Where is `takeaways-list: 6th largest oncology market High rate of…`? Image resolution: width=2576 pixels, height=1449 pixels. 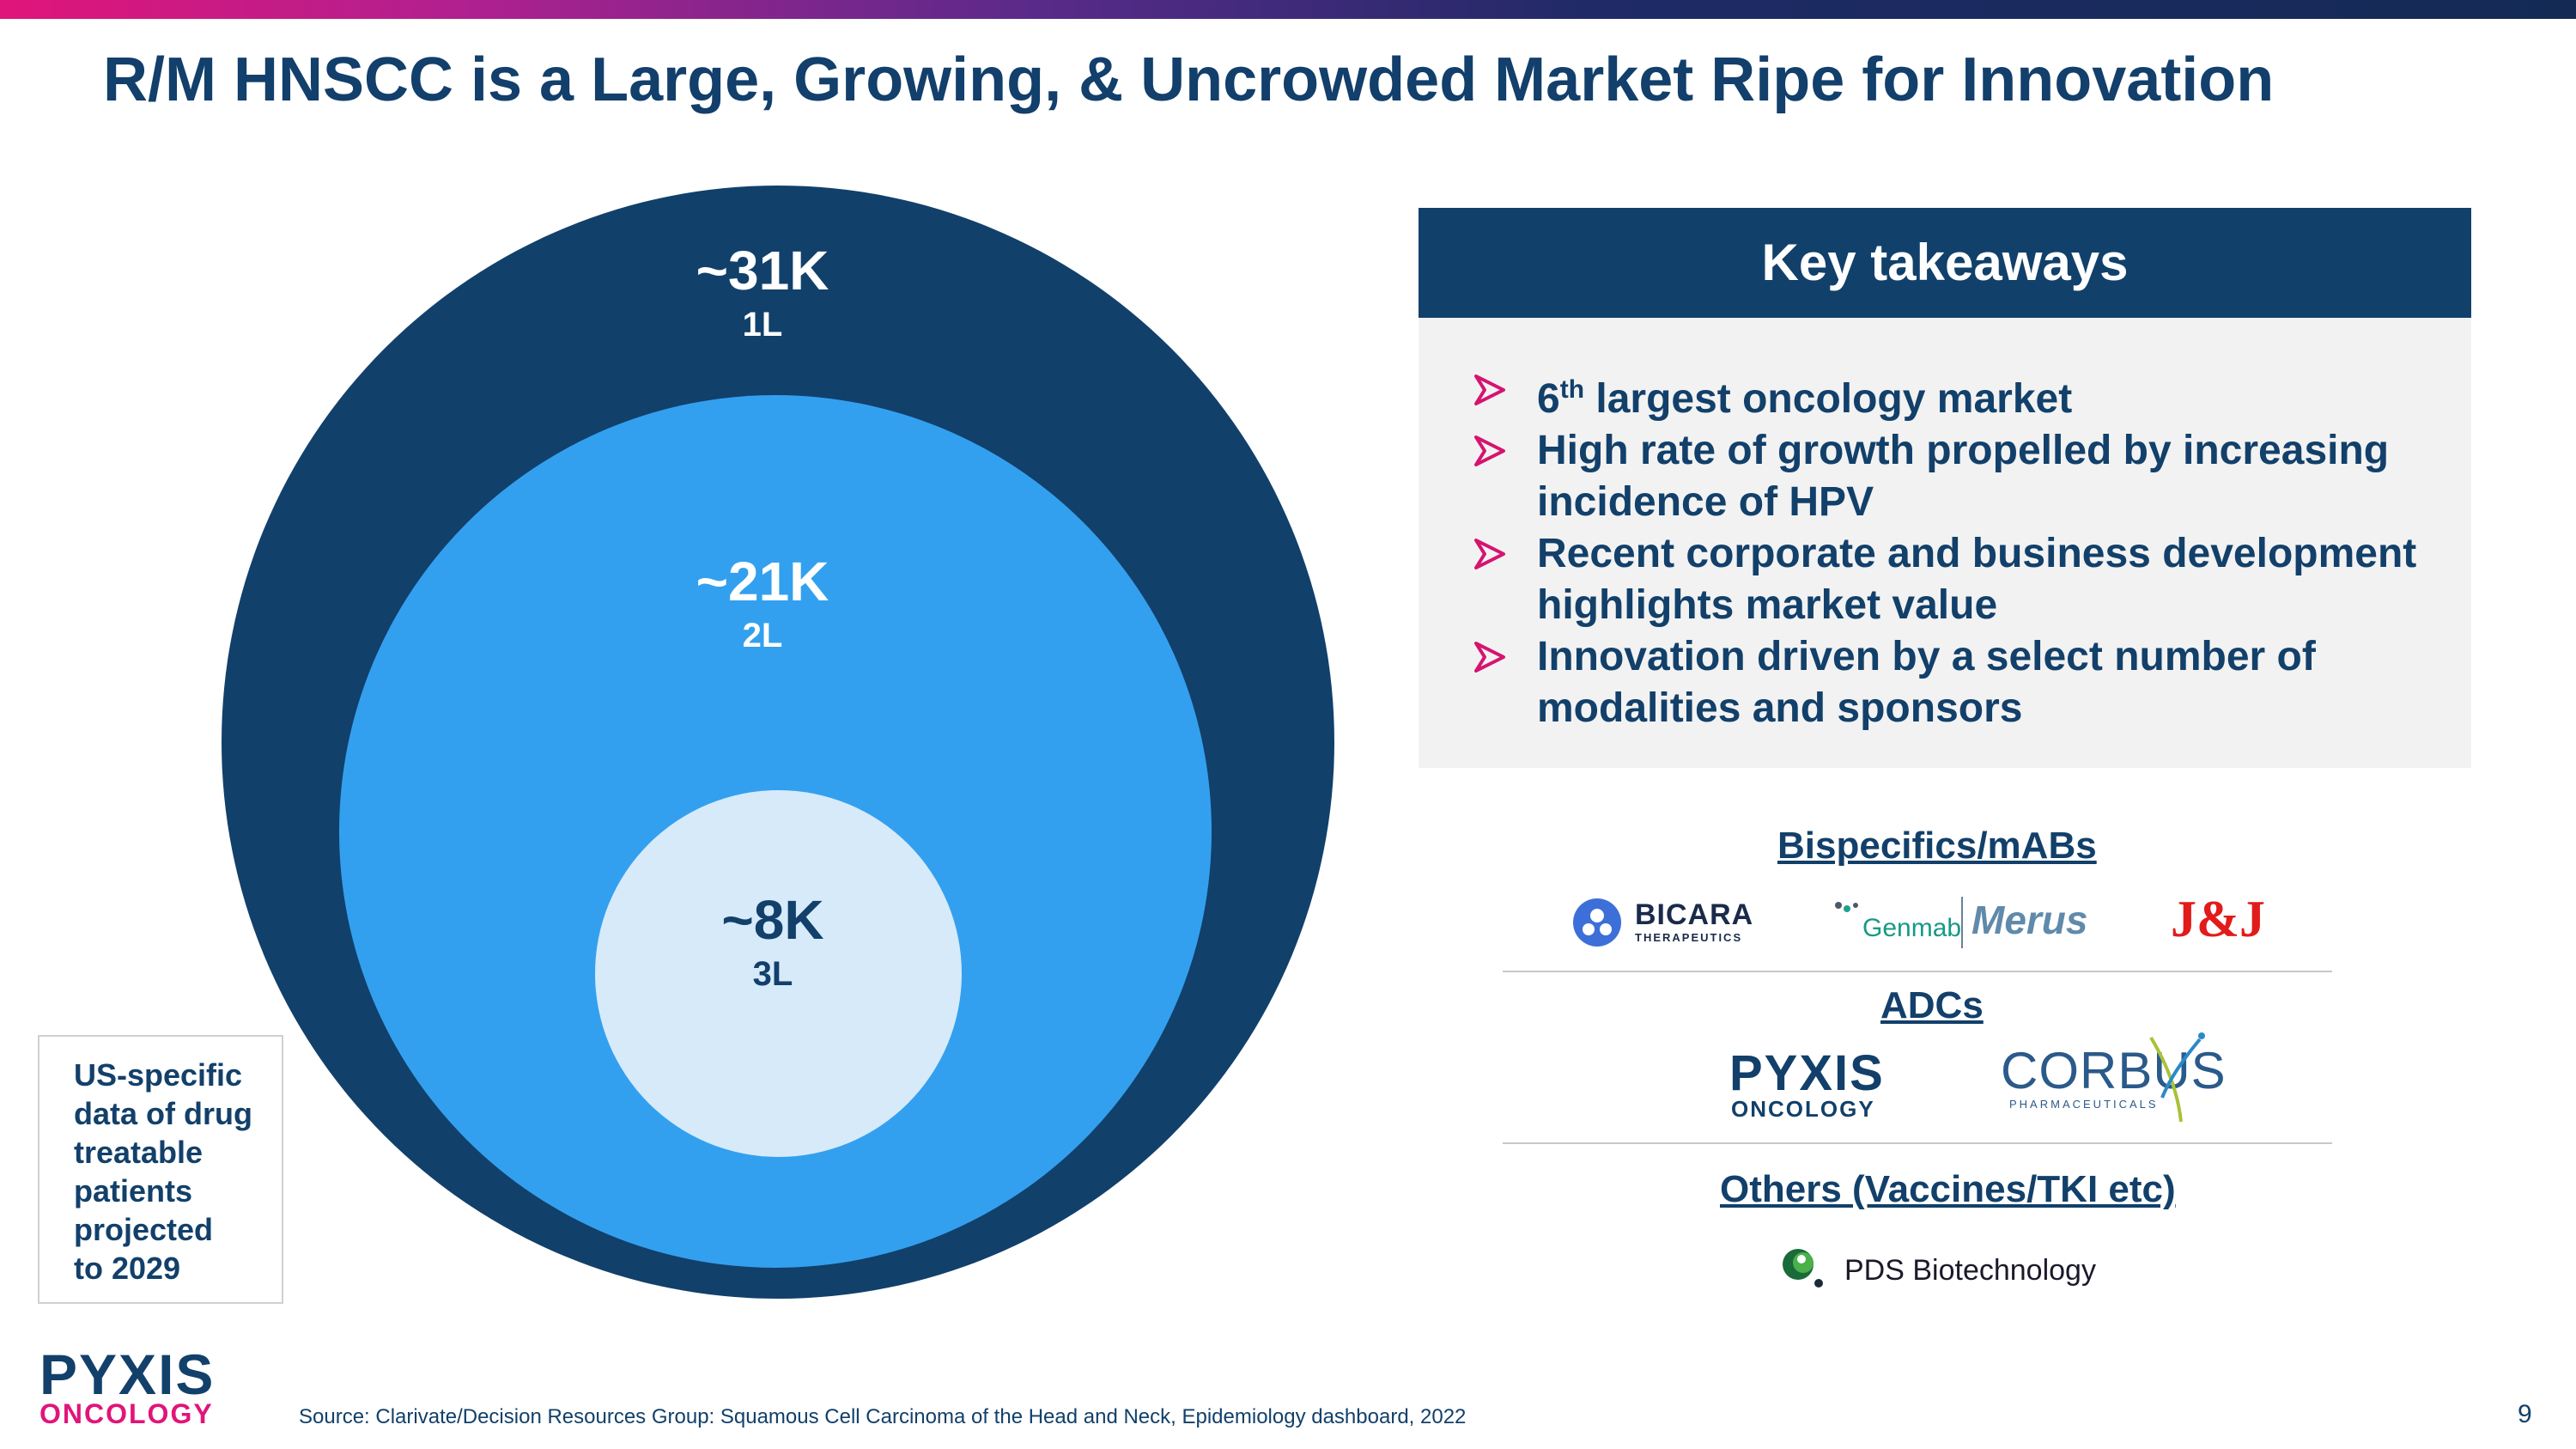 takeaways-list: 6th largest oncology market High rate of… is located at coordinates (1971, 549).